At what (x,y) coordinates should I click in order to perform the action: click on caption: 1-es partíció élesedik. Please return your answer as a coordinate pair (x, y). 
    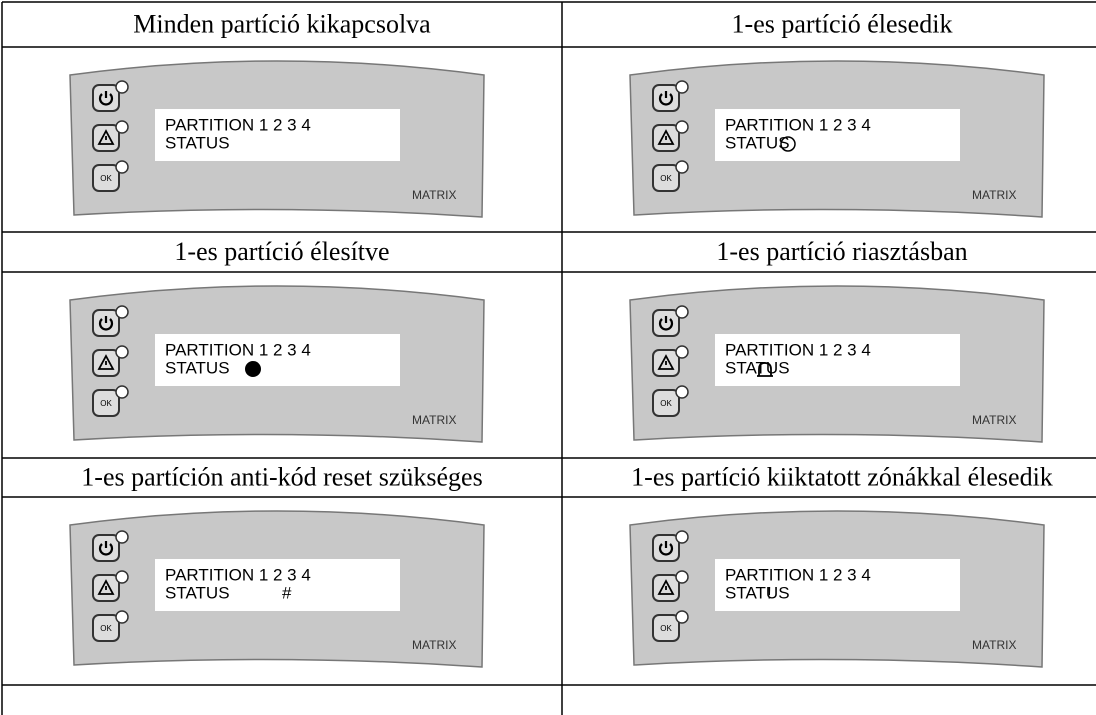
    Looking at the image, I should click on (842, 23).